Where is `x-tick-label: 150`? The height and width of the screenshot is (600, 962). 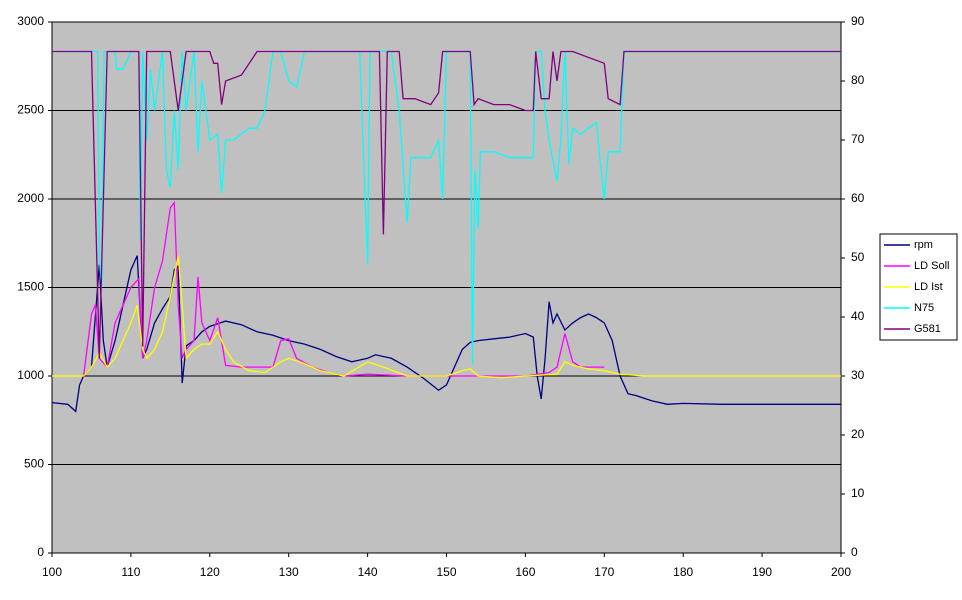
x-tick-label: 150 is located at coordinates (446, 572).